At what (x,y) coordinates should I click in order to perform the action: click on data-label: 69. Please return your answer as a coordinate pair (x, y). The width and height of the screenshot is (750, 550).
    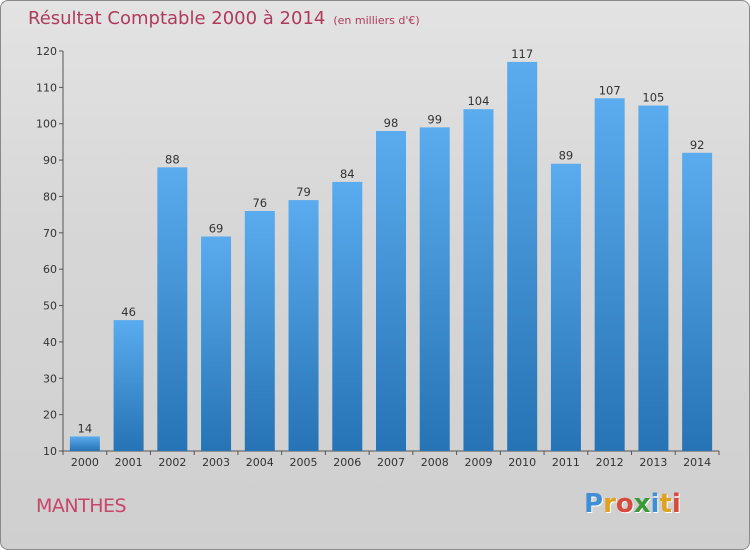
    Looking at the image, I should click on (216, 228).